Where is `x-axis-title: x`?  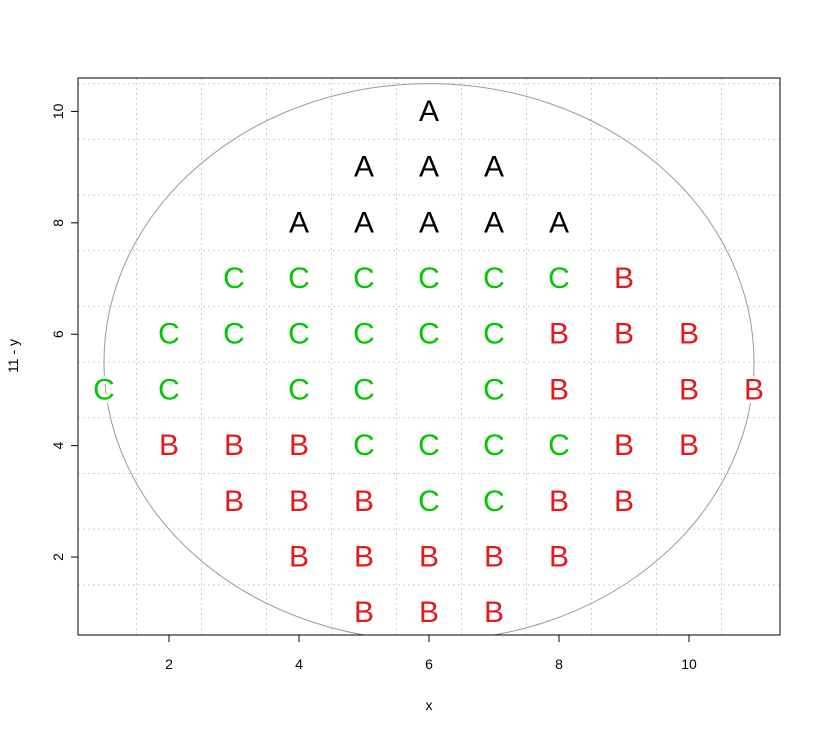
x-axis-title: x is located at coordinates (429, 705).